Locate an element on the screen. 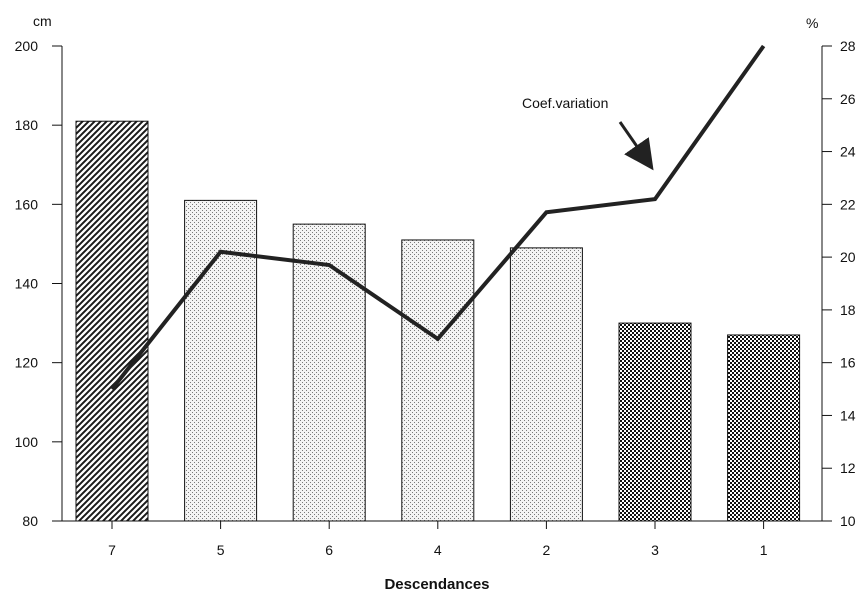  x-tick-label: 4 is located at coordinates (438, 550).